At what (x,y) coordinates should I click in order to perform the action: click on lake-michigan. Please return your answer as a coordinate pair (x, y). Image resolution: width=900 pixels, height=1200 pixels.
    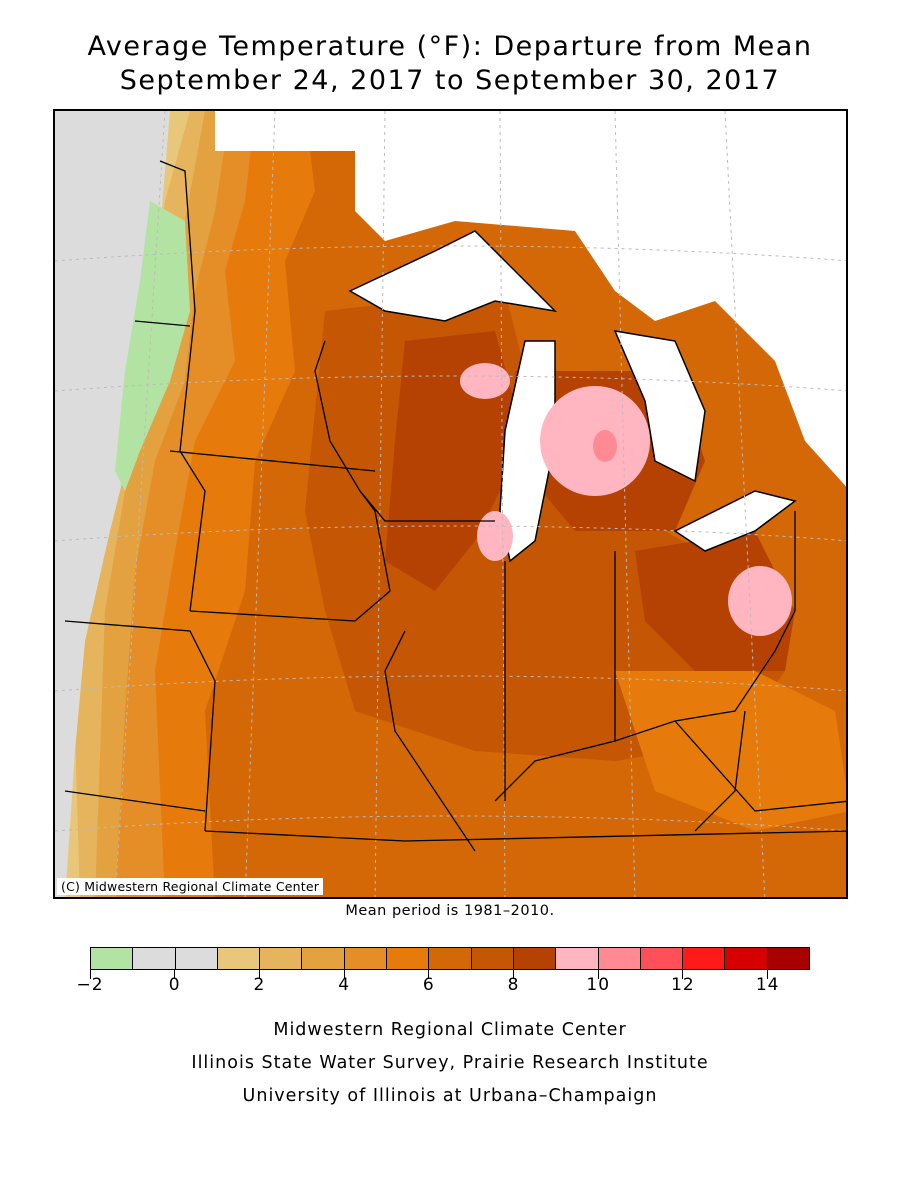
    Looking at the image, I should click on (527, 451).